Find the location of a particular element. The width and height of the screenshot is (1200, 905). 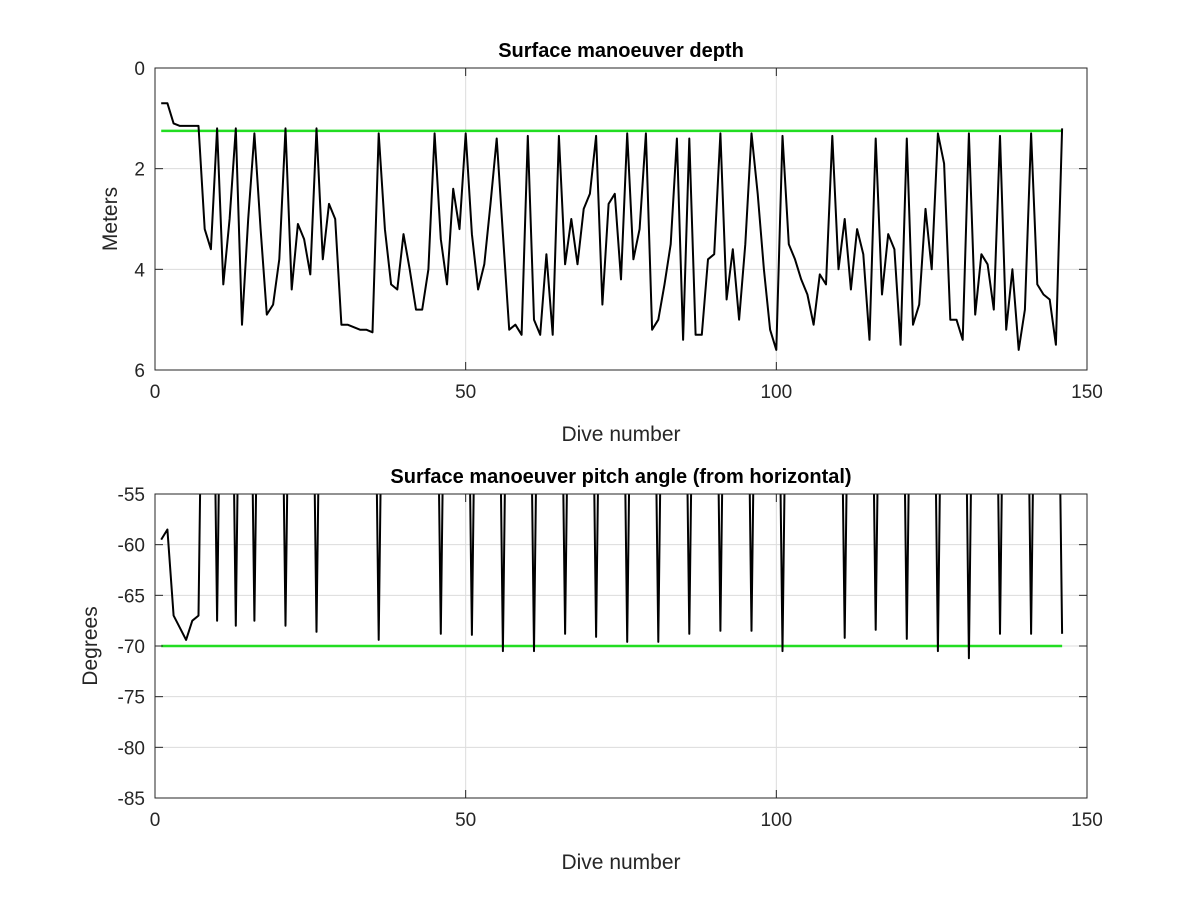

y-tick-label: 0 is located at coordinates (139, 69).